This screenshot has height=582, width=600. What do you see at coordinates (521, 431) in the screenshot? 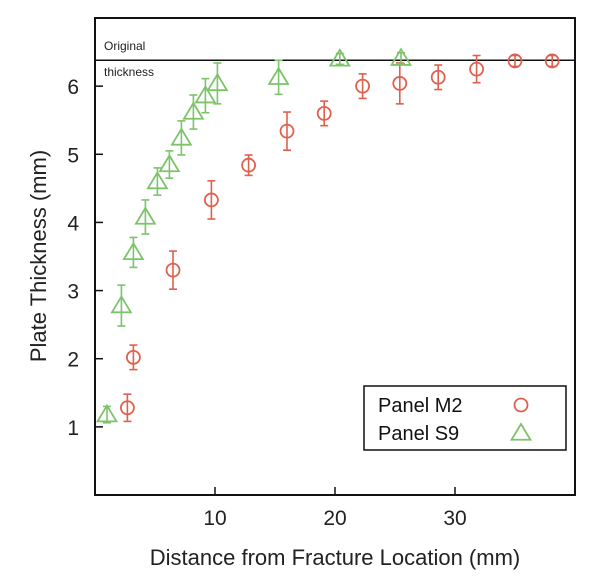
I see `legend-marker-triangle` at bounding box center [521, 431].